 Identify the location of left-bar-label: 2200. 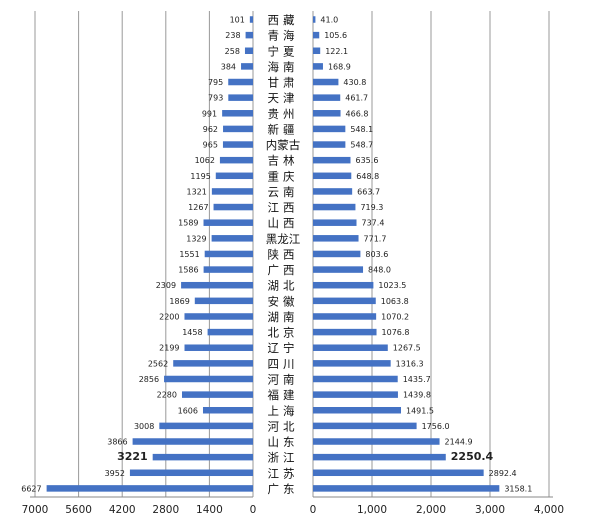
(169, 316).